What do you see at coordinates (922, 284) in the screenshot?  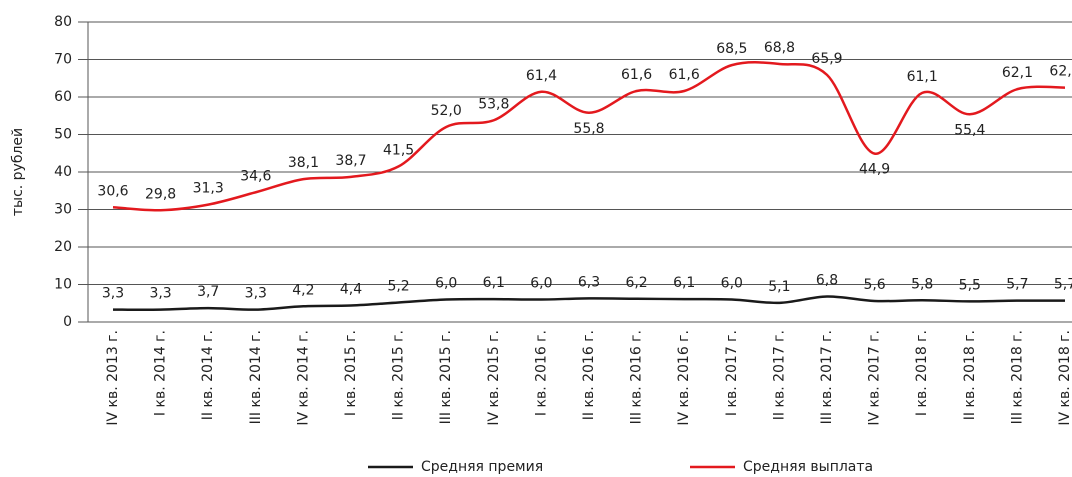 I see `value-label: 5,8` at bounding box center [922, 284].